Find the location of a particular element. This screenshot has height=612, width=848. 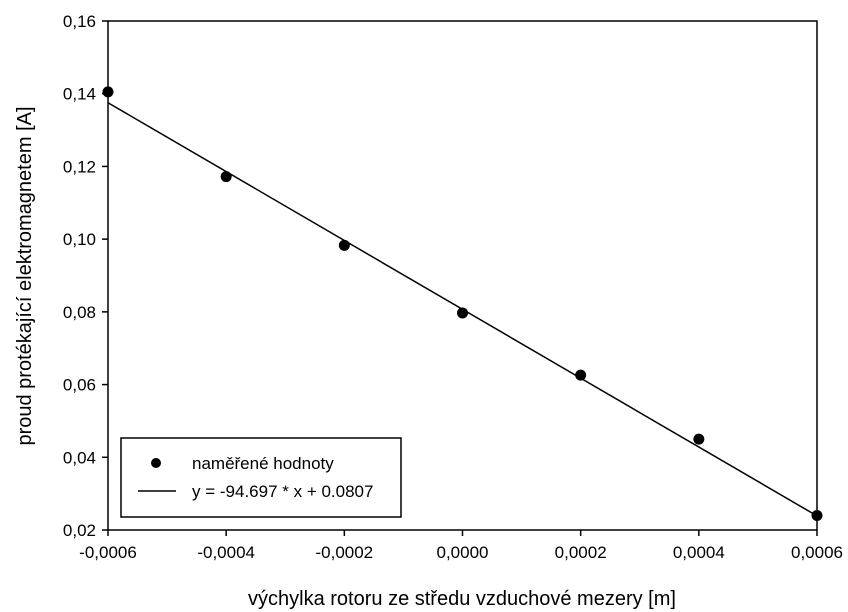

y-tick-label: 0,08 is located at coordinates (79, 312).